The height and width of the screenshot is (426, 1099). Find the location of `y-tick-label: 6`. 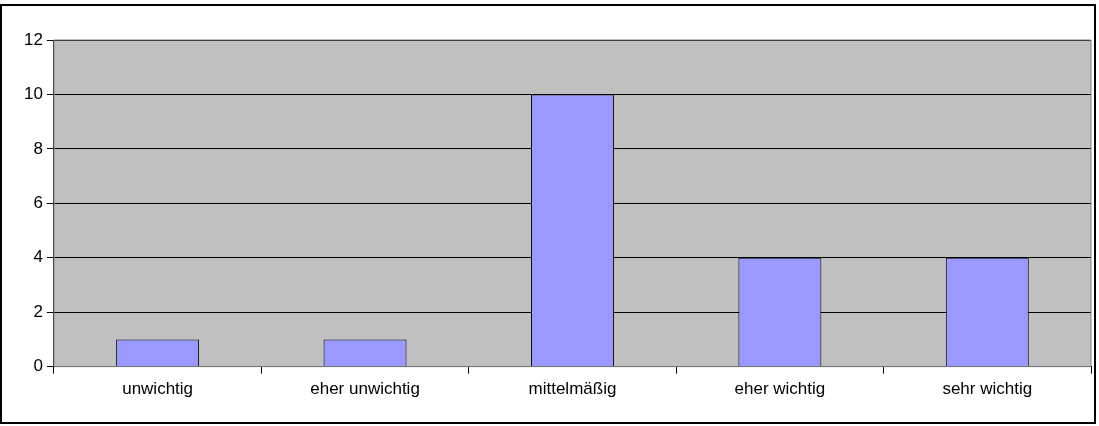

y-tick-label: 6 is located at coordinates (38, 202).